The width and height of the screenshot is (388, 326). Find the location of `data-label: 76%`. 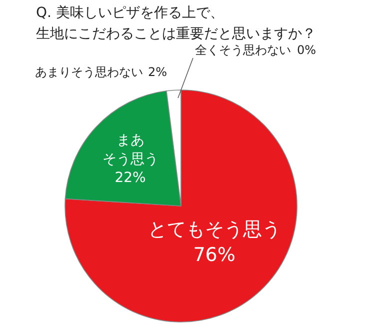

data-label: 76% is located at coordinates (214, 255).